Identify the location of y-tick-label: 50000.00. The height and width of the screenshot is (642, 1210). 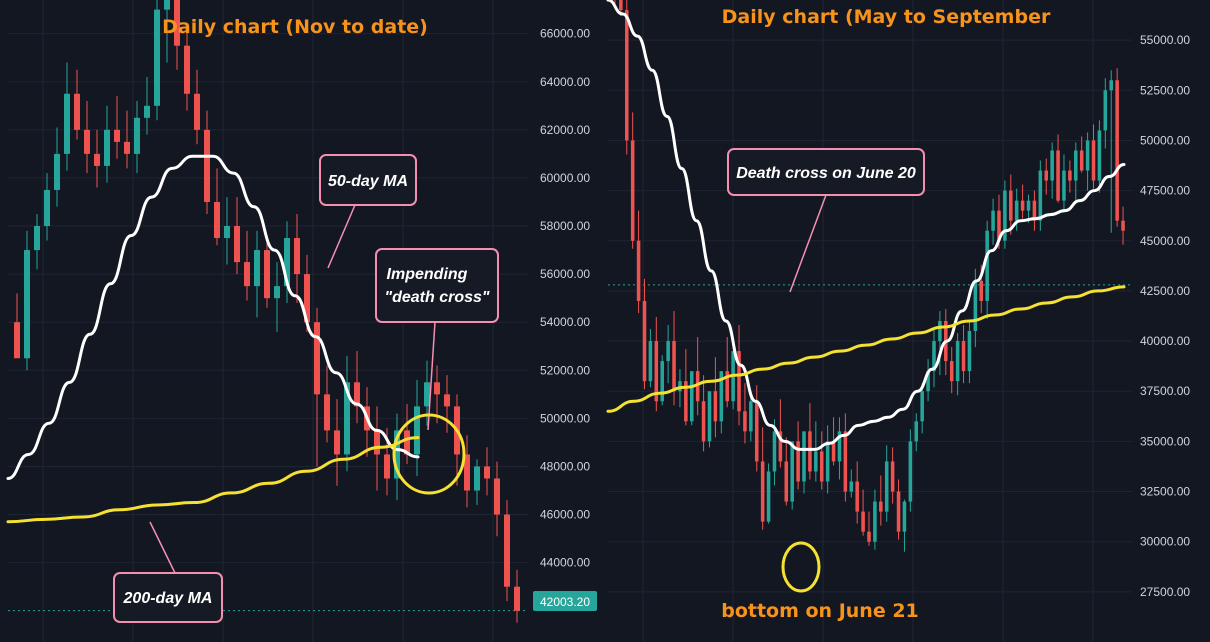
(1165, 140).